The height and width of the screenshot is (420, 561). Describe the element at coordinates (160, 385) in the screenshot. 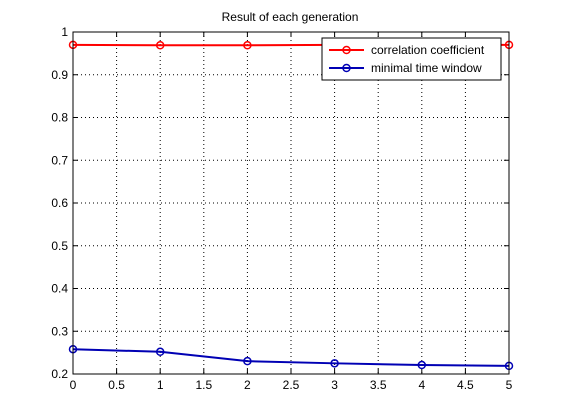

I see `x-tick-label: 1` at that location.